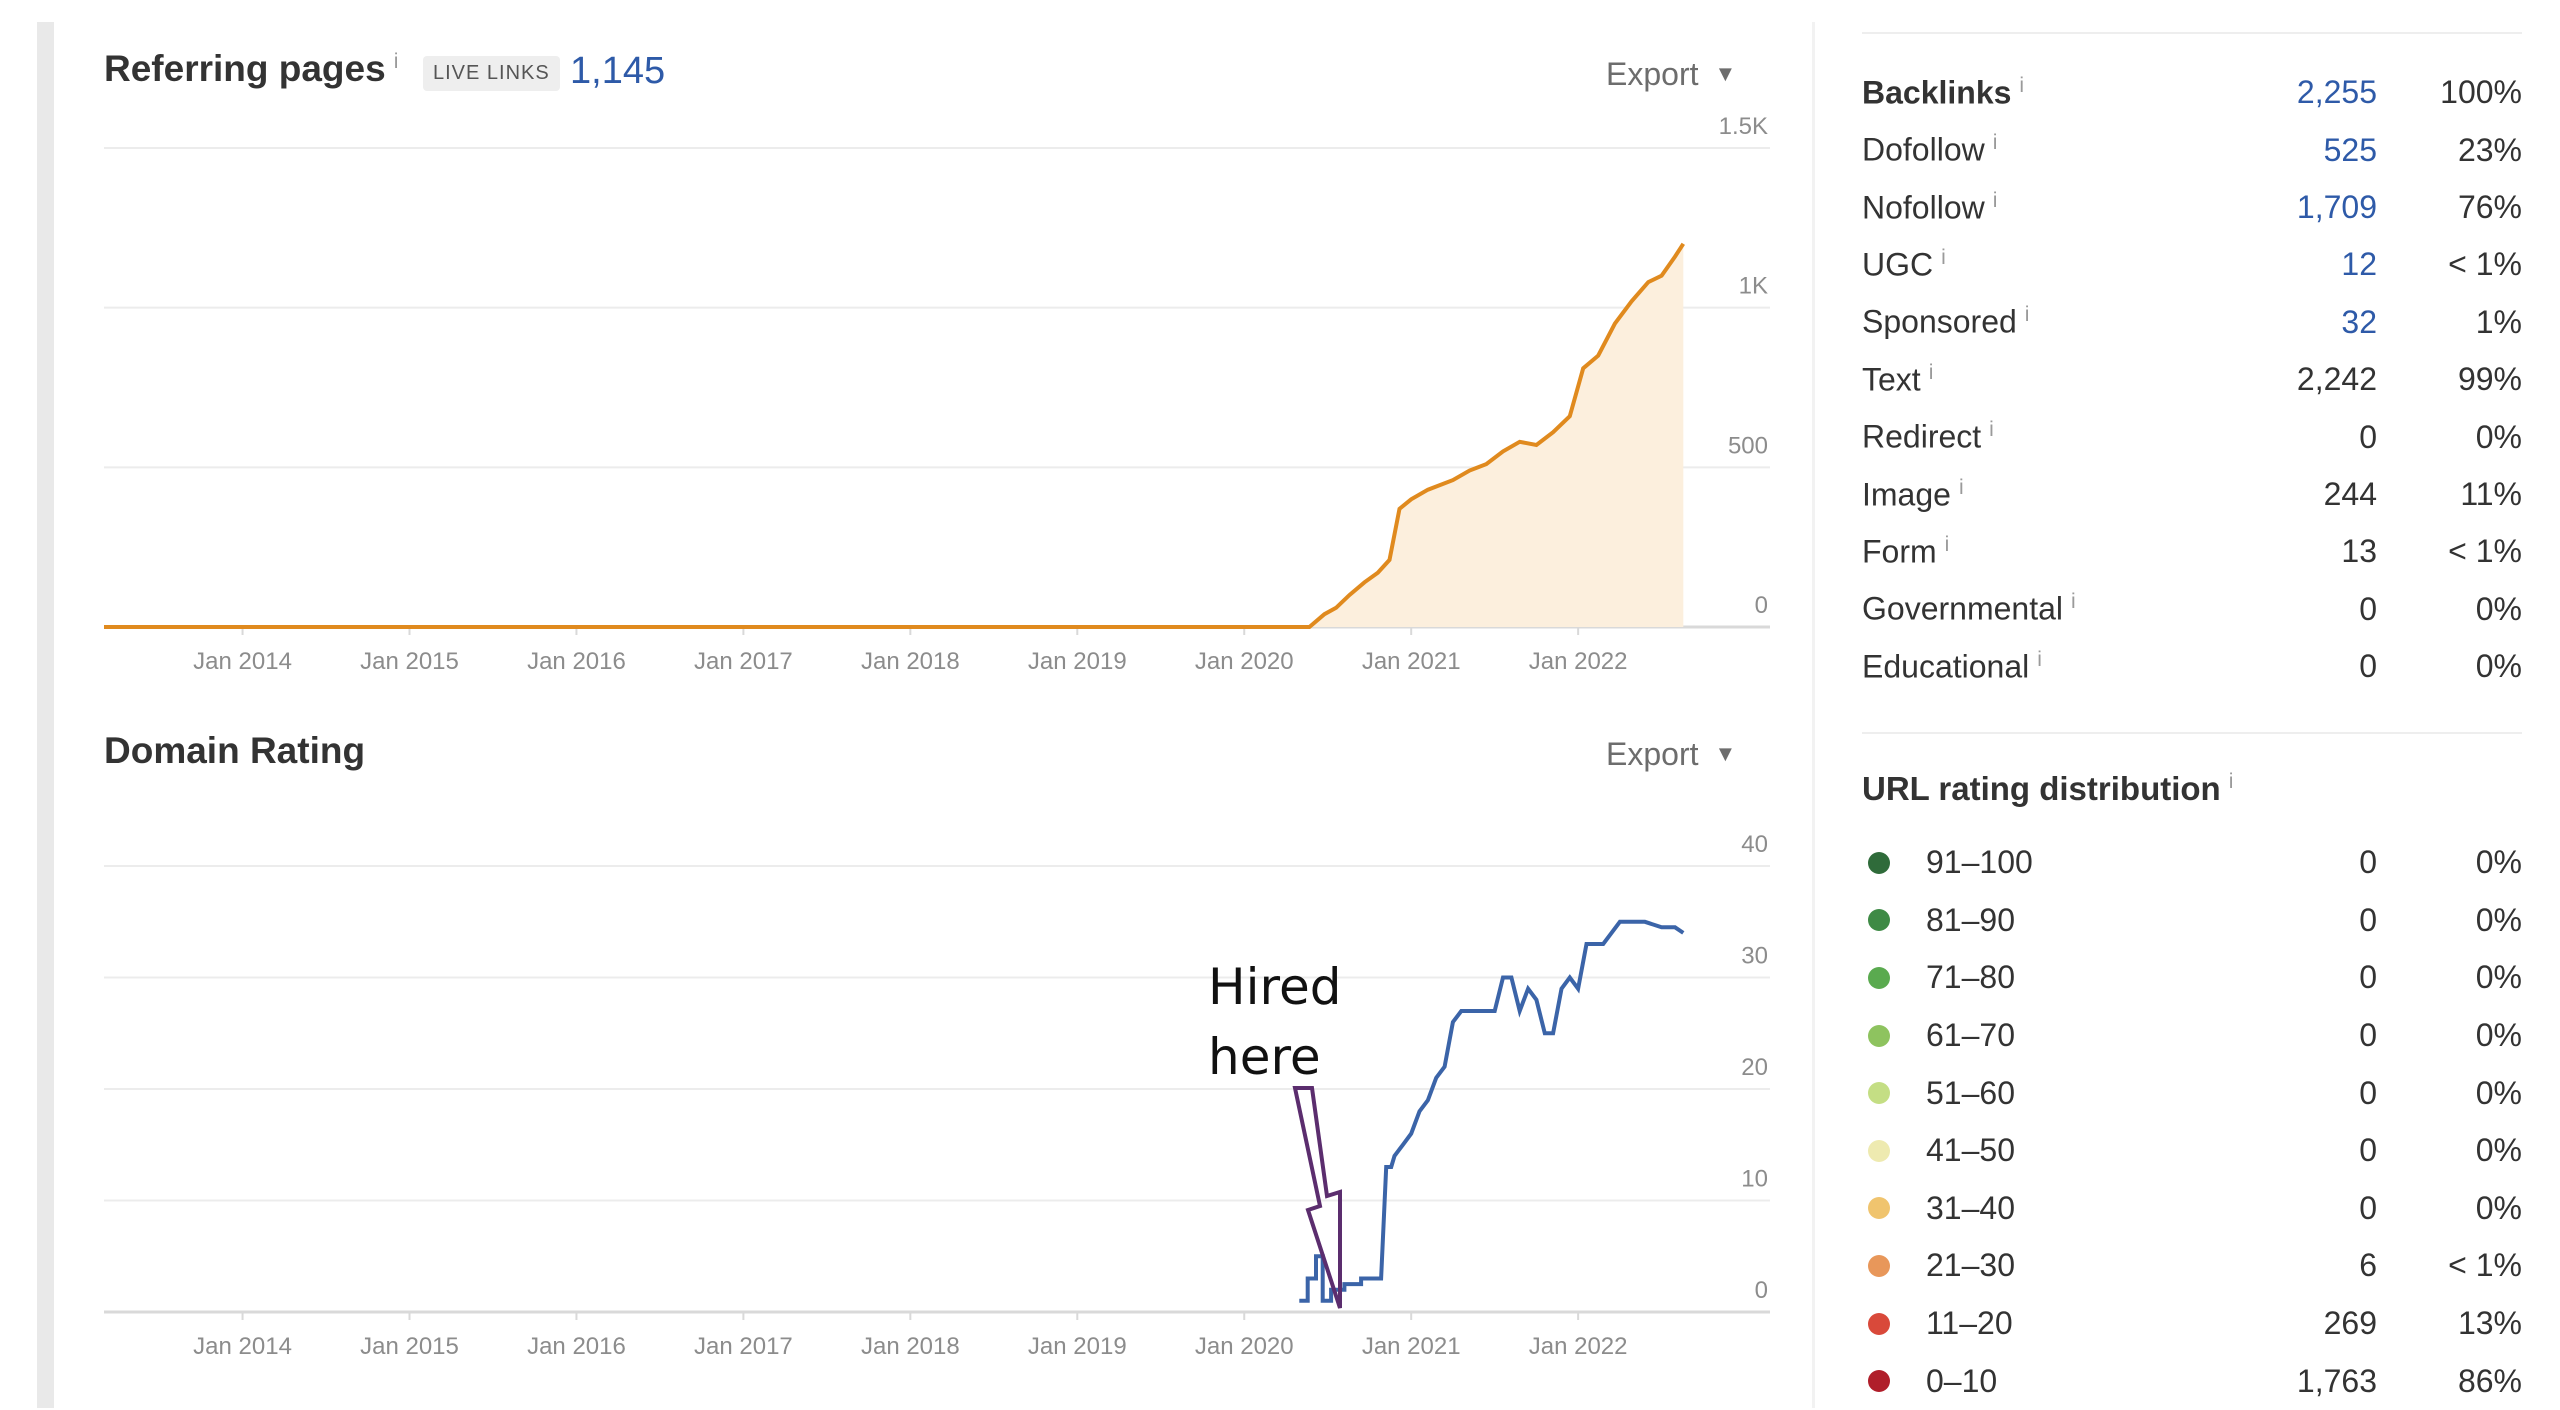  Describe the element at coordinates (1743, 126) in the screenshot. I see `referring-pages-y-tick: 1.5K` at that location.